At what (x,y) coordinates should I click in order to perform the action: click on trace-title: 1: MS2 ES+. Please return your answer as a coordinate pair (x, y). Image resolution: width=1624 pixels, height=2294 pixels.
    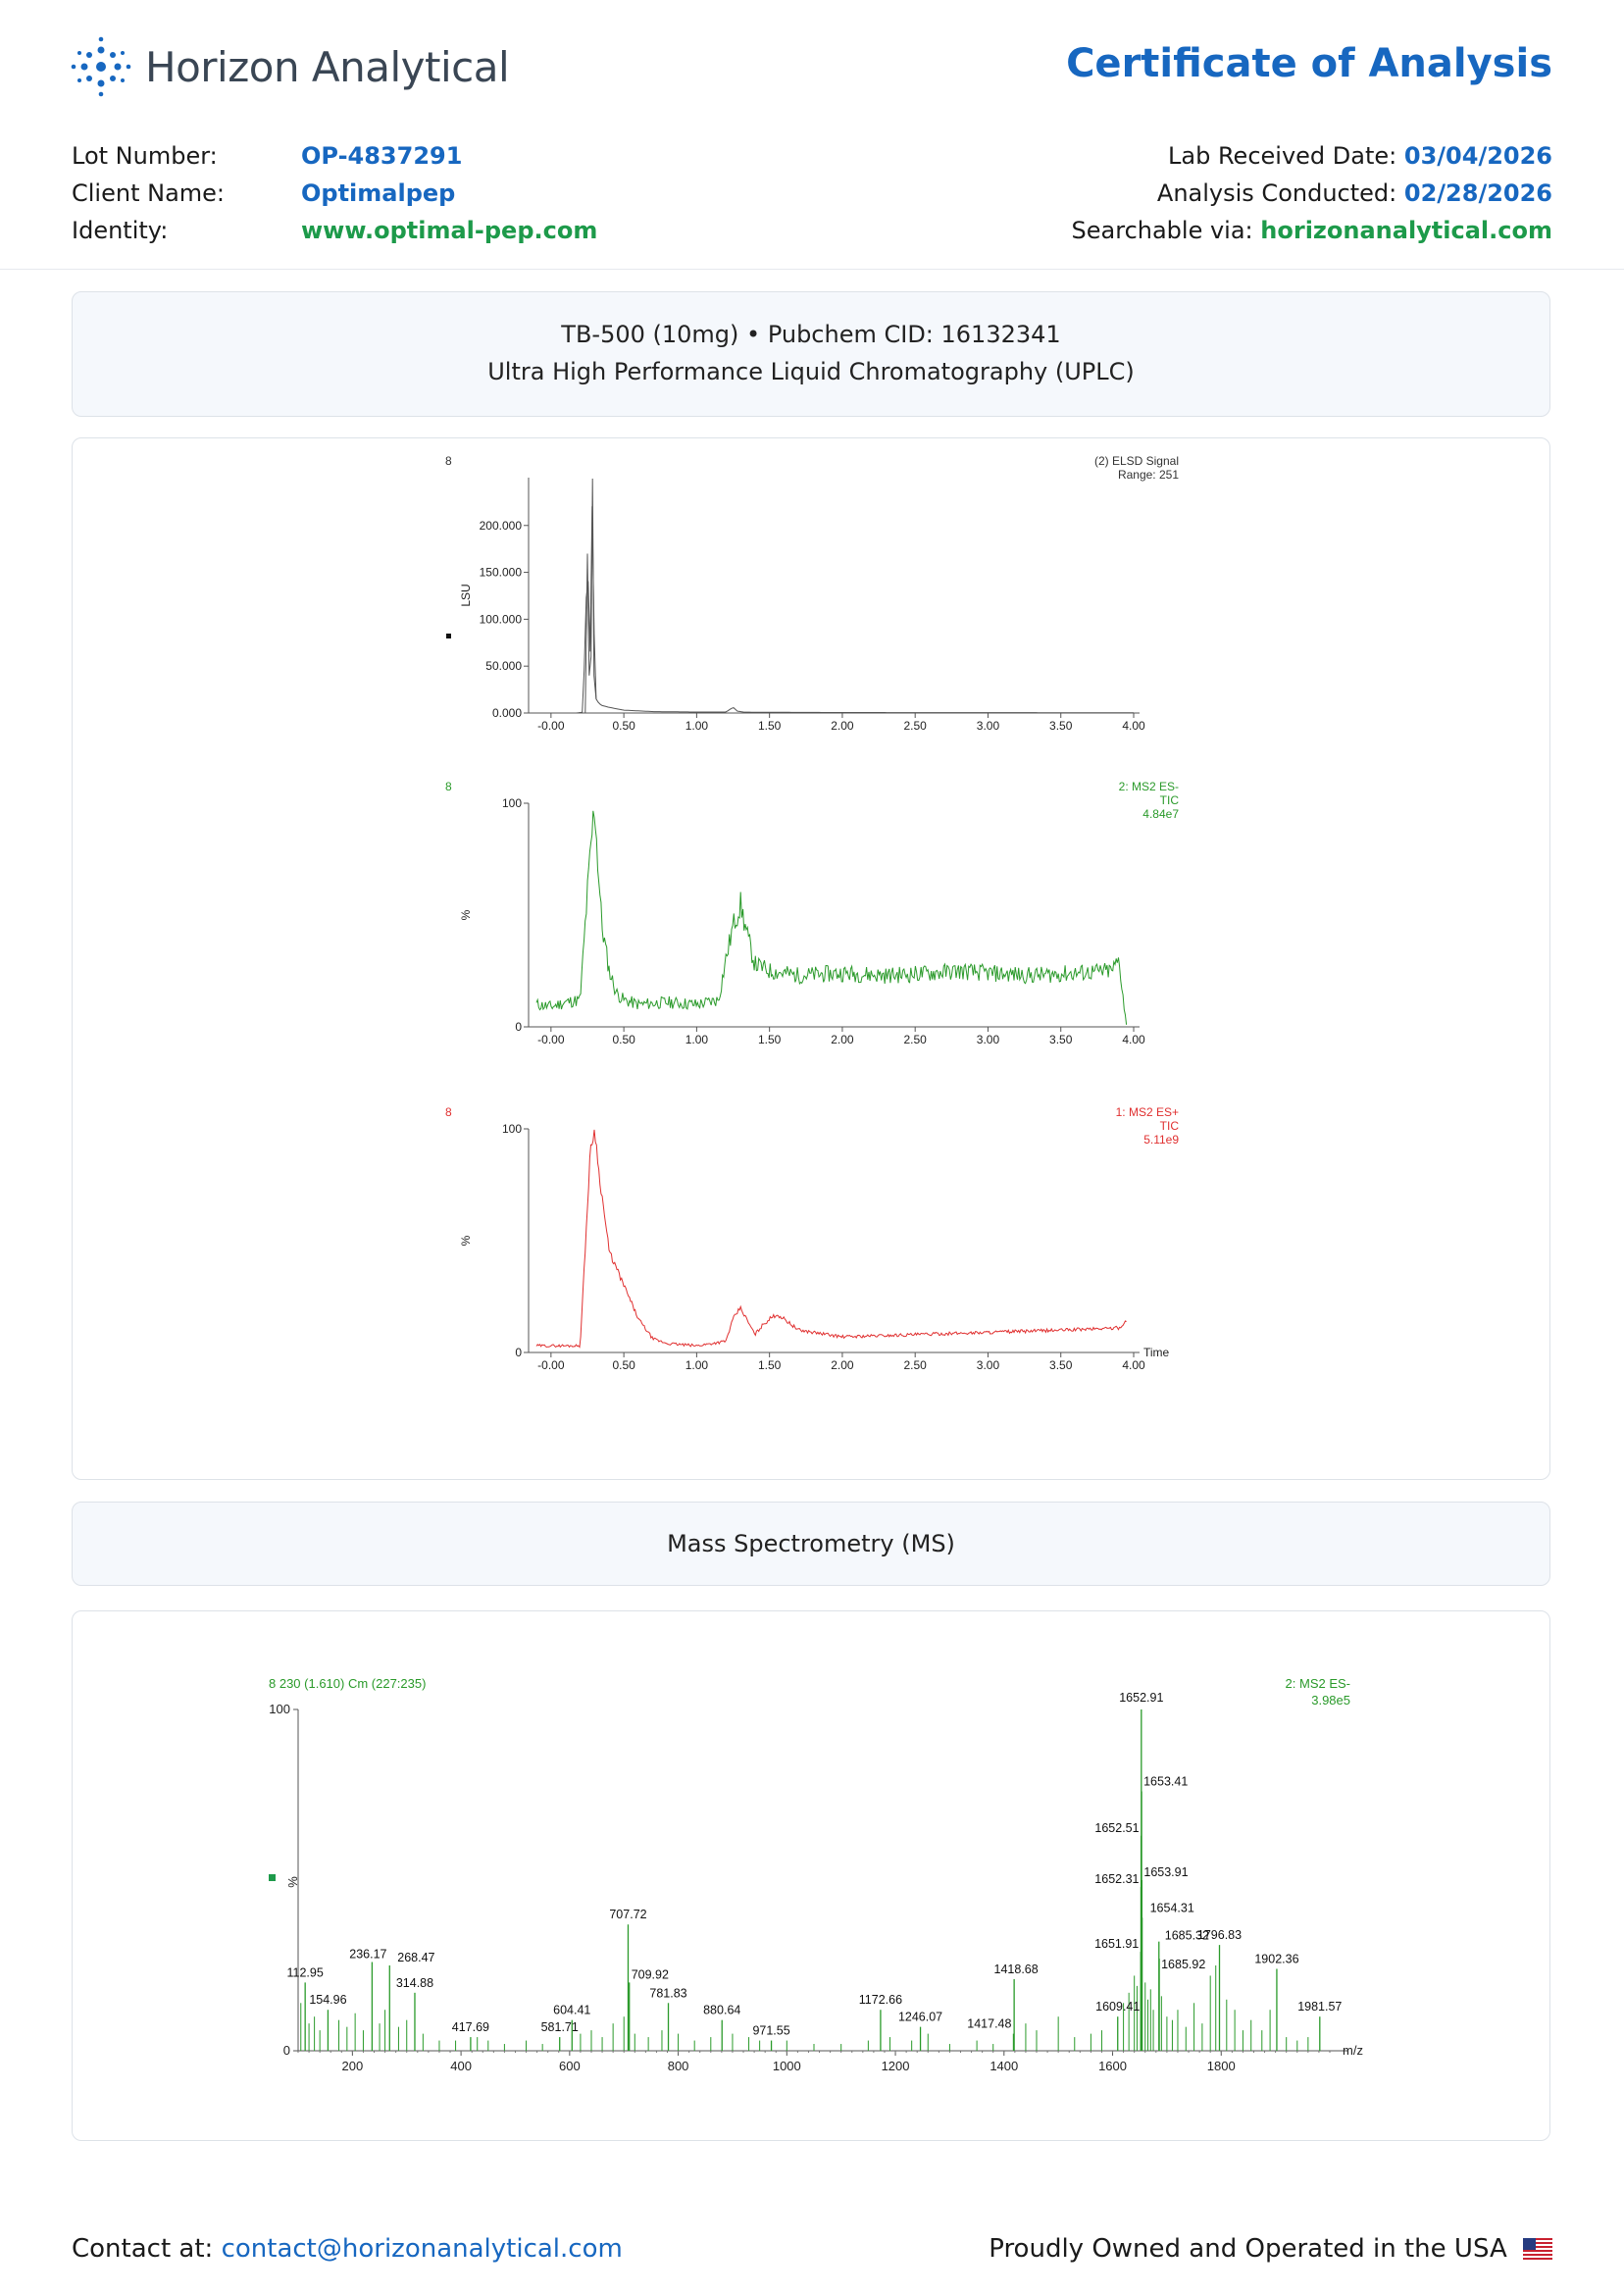
    Looking at the image, I should click on (1147, 1112).